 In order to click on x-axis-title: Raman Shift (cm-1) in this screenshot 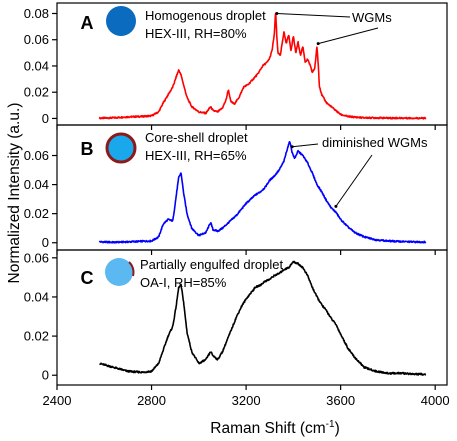, I will do `click(275, 428)`.